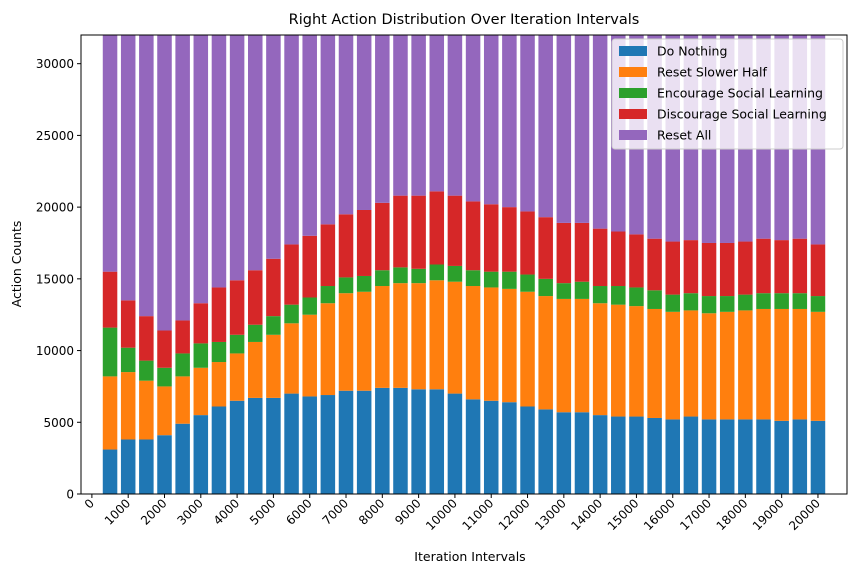  I want to click on x-tick-label: 0, so click(89, 503).